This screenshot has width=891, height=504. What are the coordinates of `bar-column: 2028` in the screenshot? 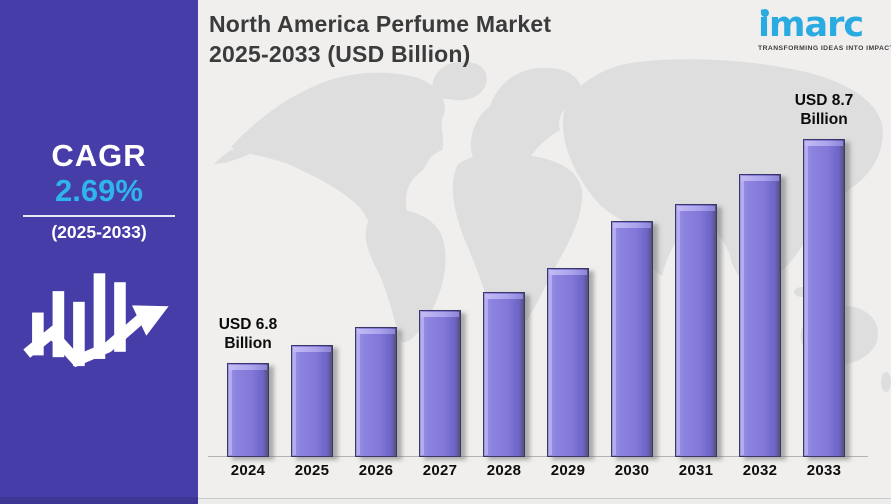 It's located at (504, 387).